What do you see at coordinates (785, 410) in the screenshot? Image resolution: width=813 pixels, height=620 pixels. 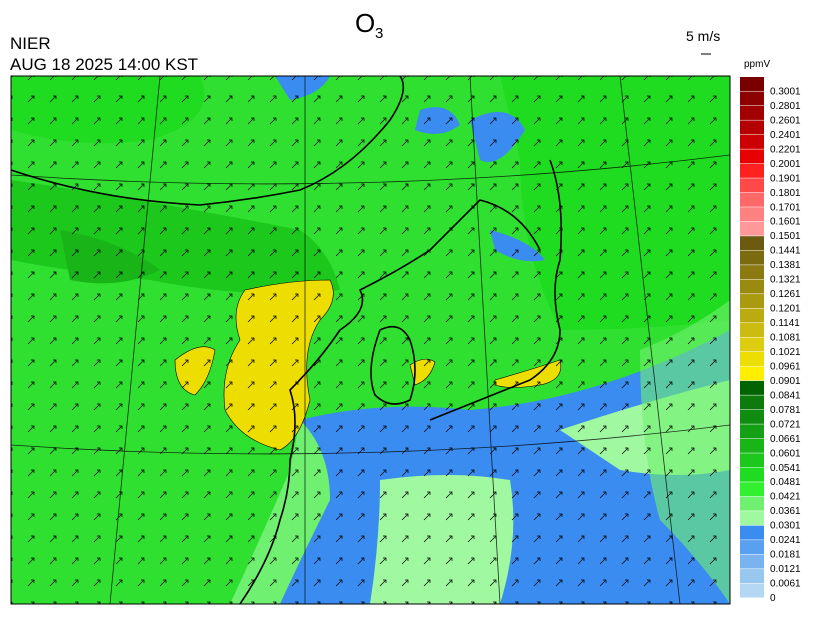 I see `legend-label: 0.0781` at bounding box center [785, 410].